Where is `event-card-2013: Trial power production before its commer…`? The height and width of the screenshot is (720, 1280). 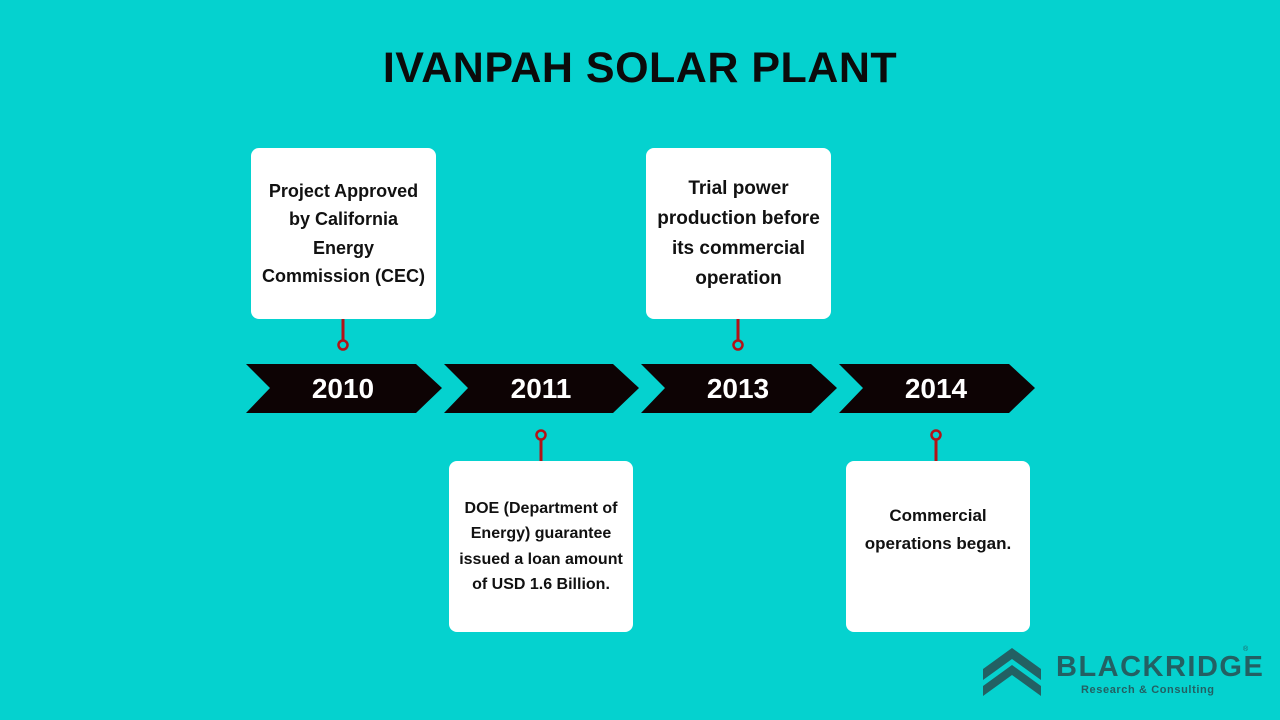 event-card-2013: Trial power production before its commer… is located at coordinates (738, 233).